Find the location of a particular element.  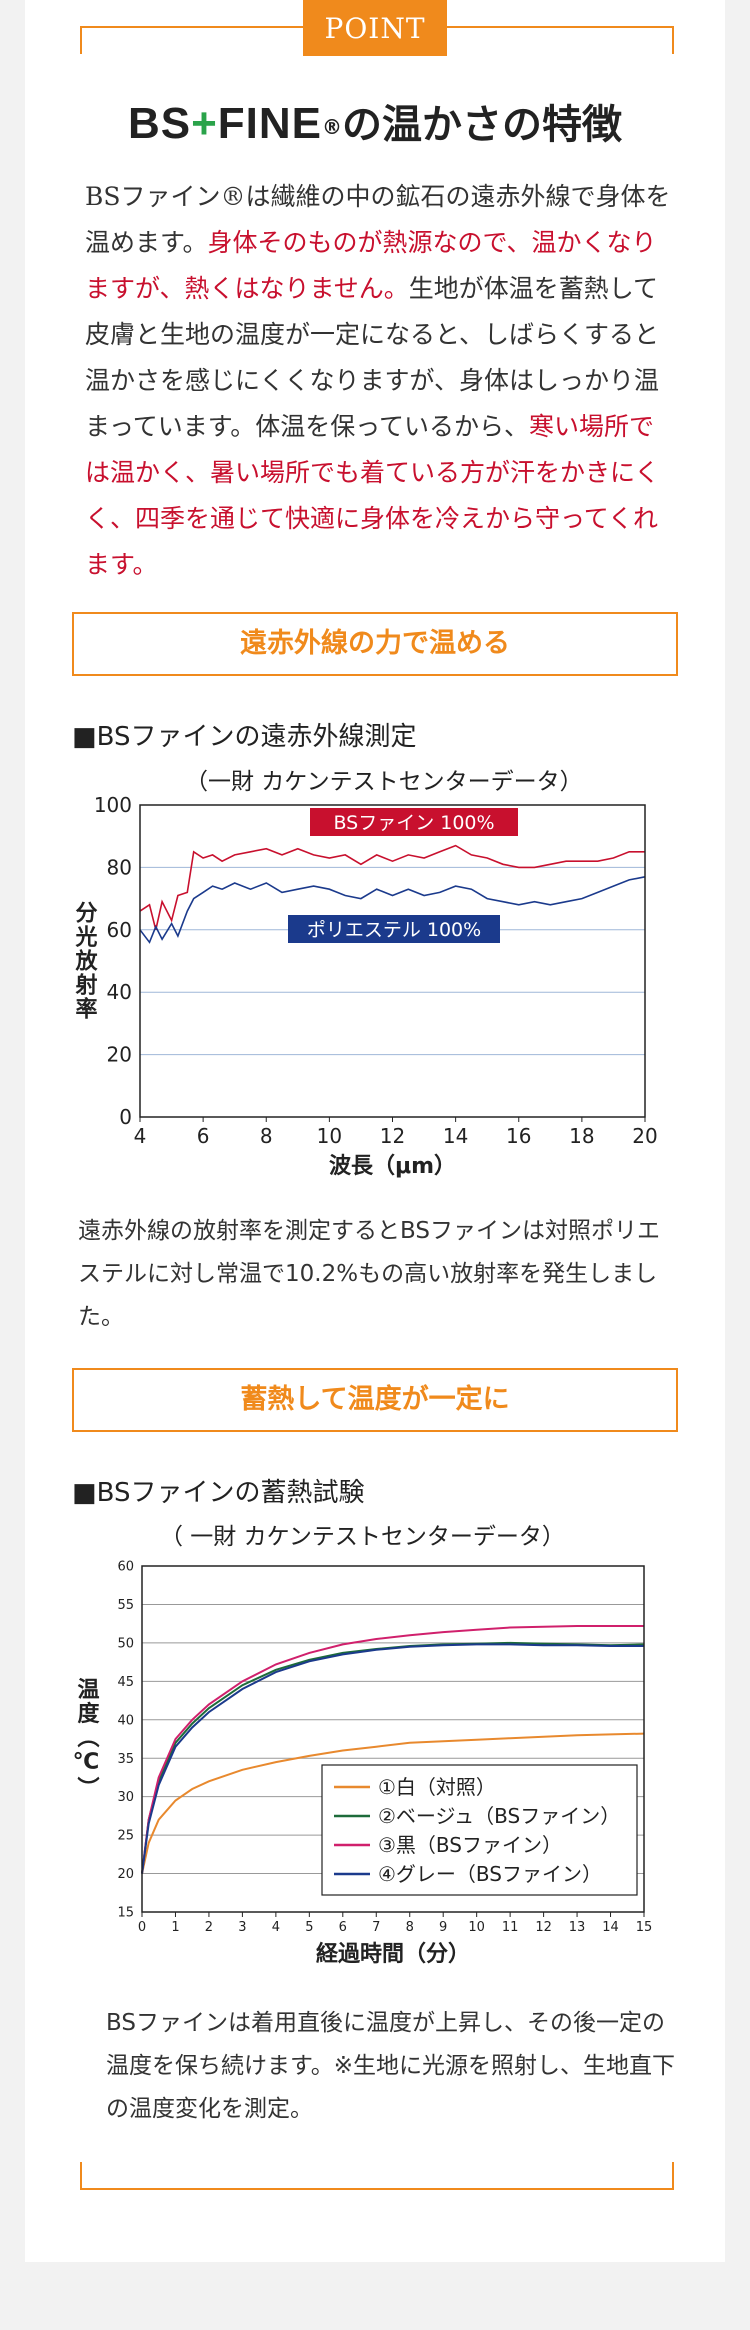

x-tick-label: 1 is located at coordinates (175, 1927).